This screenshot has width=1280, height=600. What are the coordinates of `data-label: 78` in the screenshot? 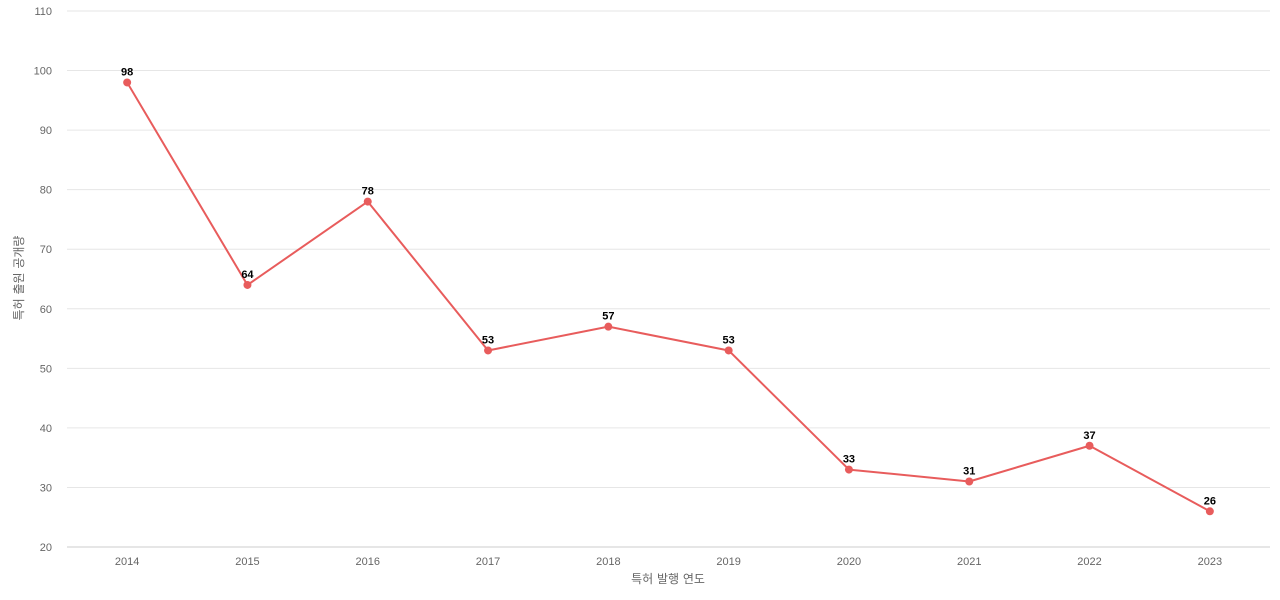 It's located at (368, 192).